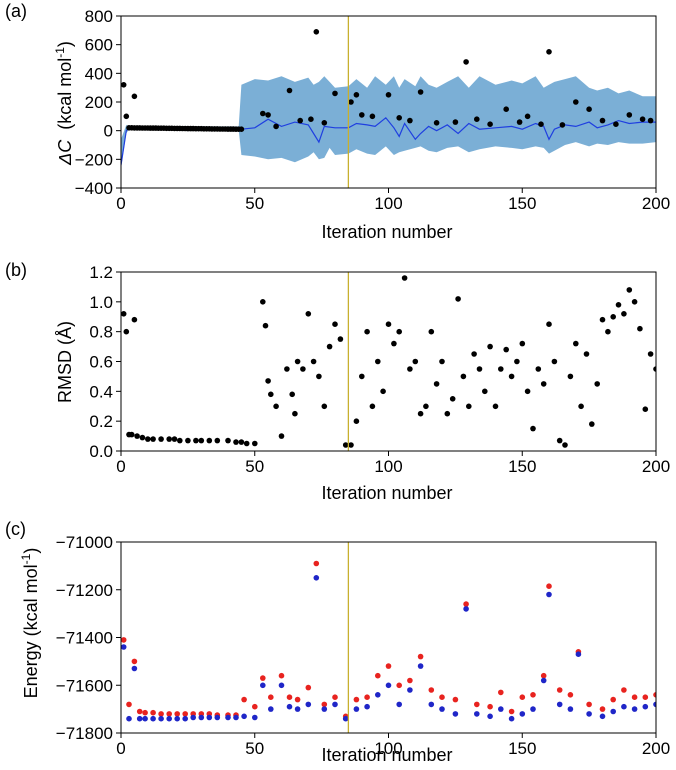  I want to click on mean-line, so click(388, 141).